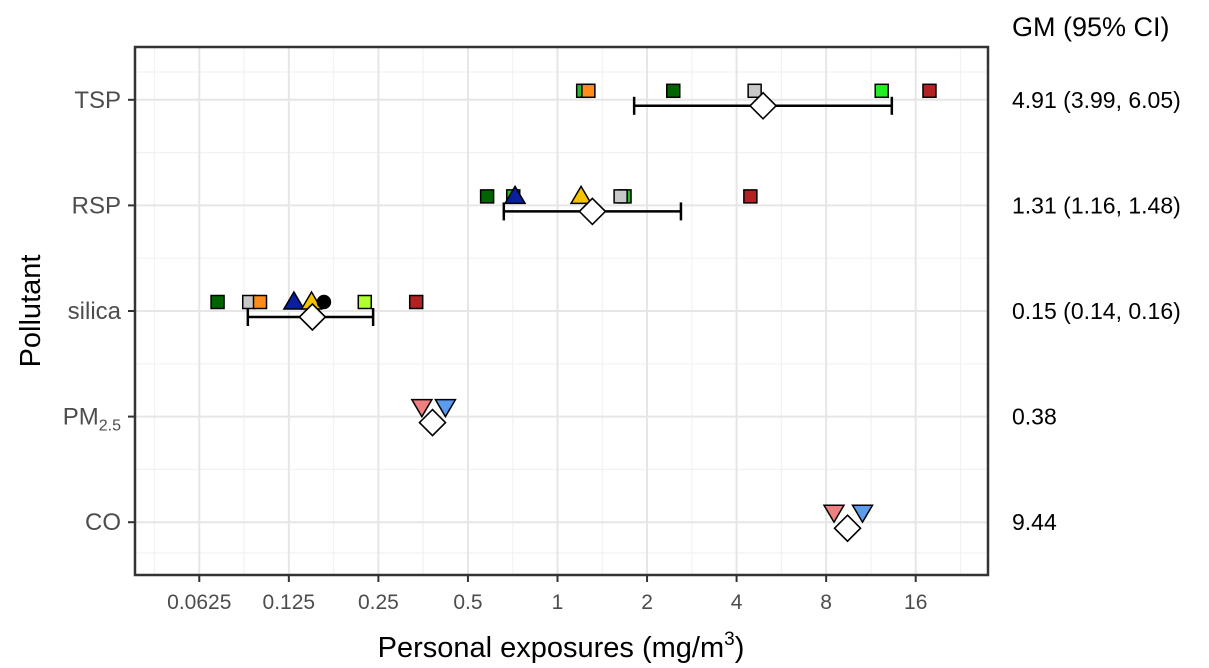 Image resolution: width=1209 pixels, height=668 pixels. I want to click on y-tick-label: TSP, so click(97, 100).